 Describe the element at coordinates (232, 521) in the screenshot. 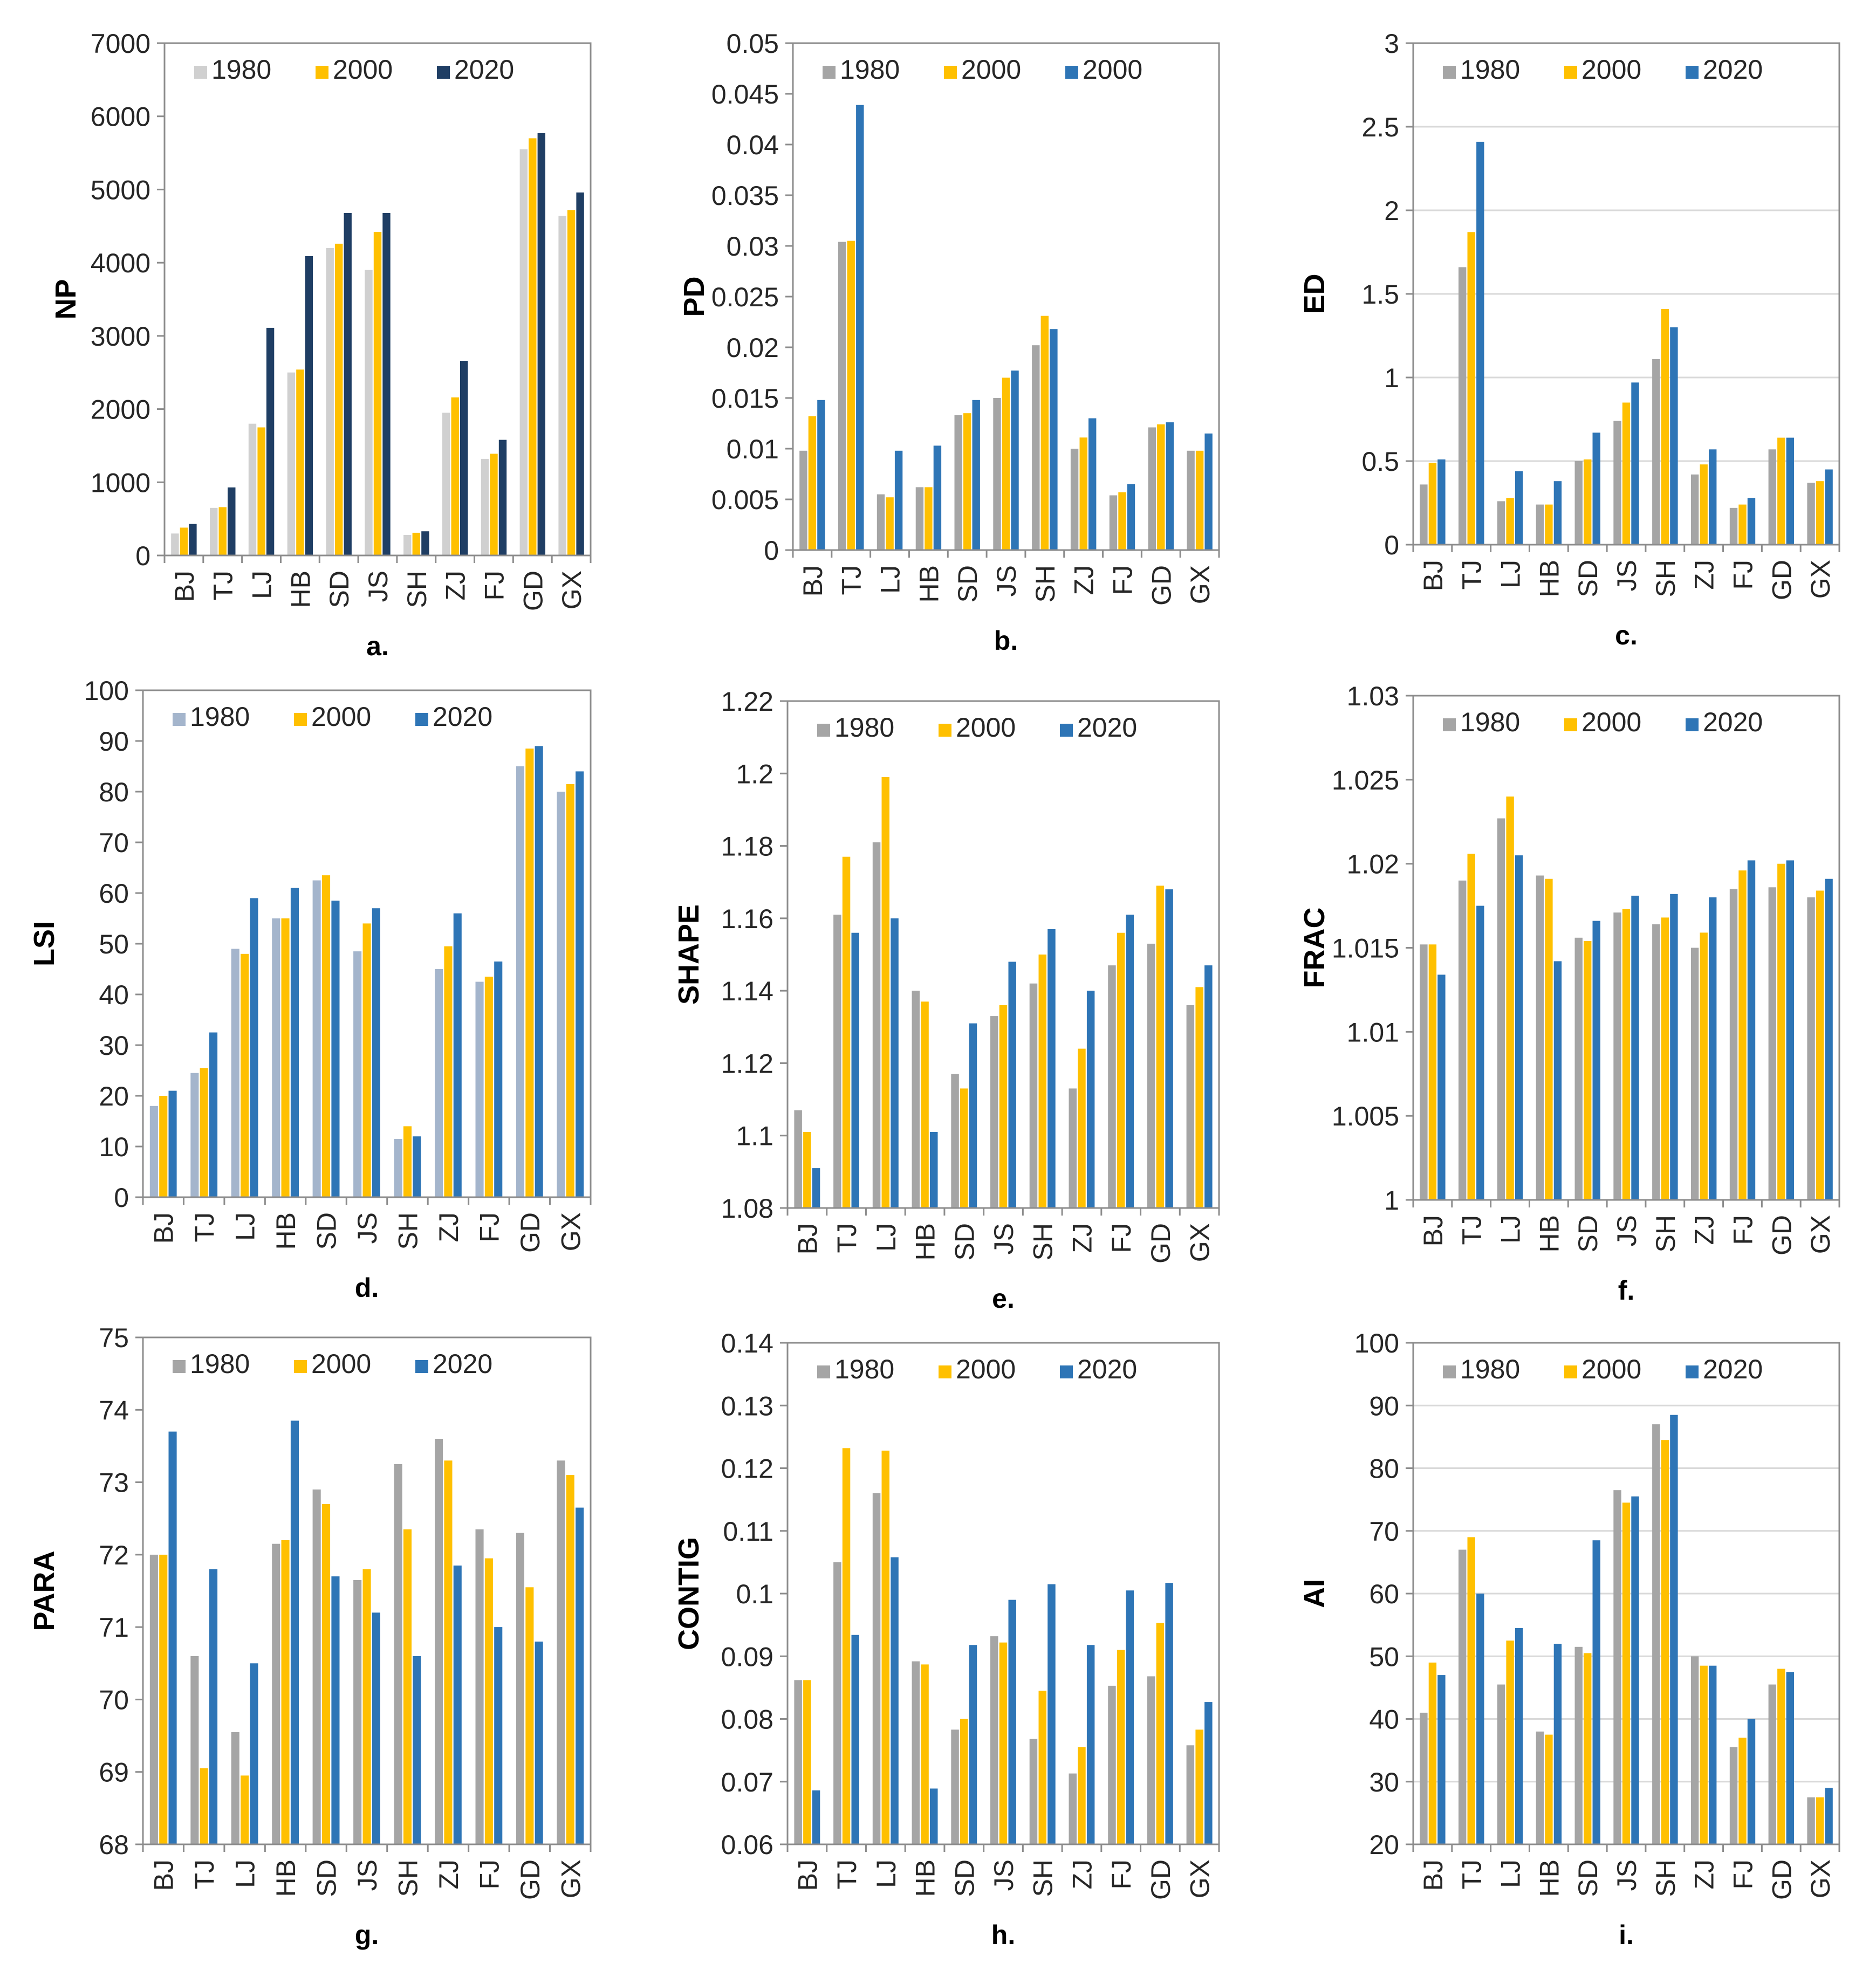

I see `bar-2020-TJ` at that location.